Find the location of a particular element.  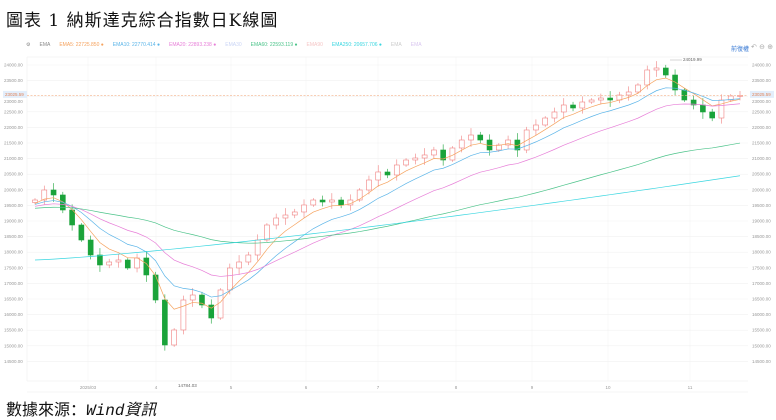

y-tick-label-left: 17500.00 is located at coordinates (13, 267).